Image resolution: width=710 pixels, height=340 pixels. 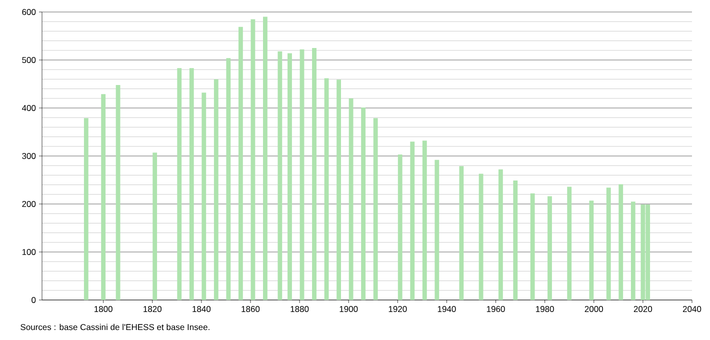 I want to click on y-tick-label: 600, so click(x=29, y=11).